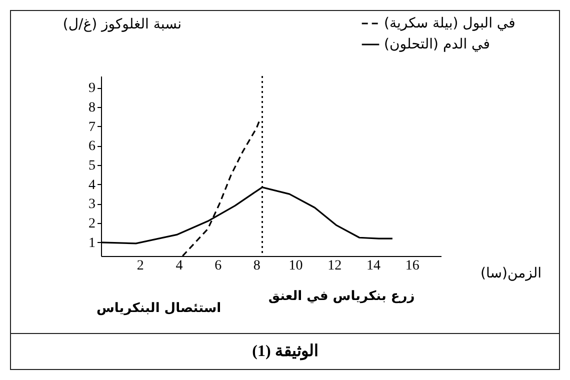 This screenshot has height=380, width=570. Describe the element at coordinates (92, 166) in the screenshot. I see `y-tick-label: 5` at that location.